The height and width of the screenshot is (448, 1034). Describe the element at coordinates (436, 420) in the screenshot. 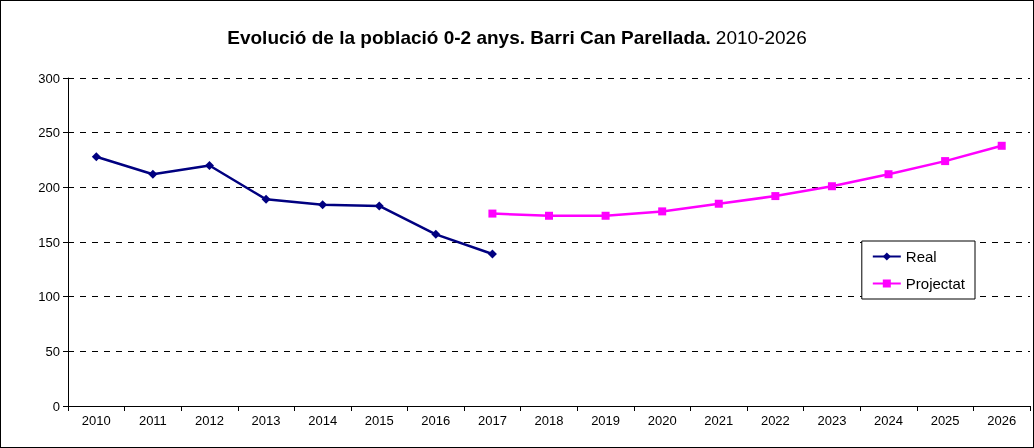

I see `x-tick-label: 2016` at that location.